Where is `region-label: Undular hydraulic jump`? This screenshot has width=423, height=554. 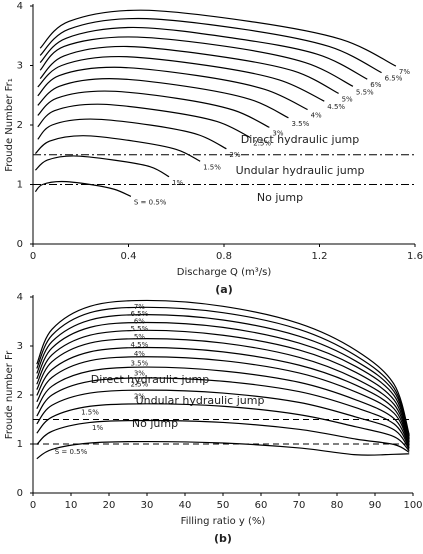 region-label: Undular hydraulic jump is located at coordinates (300, 170).